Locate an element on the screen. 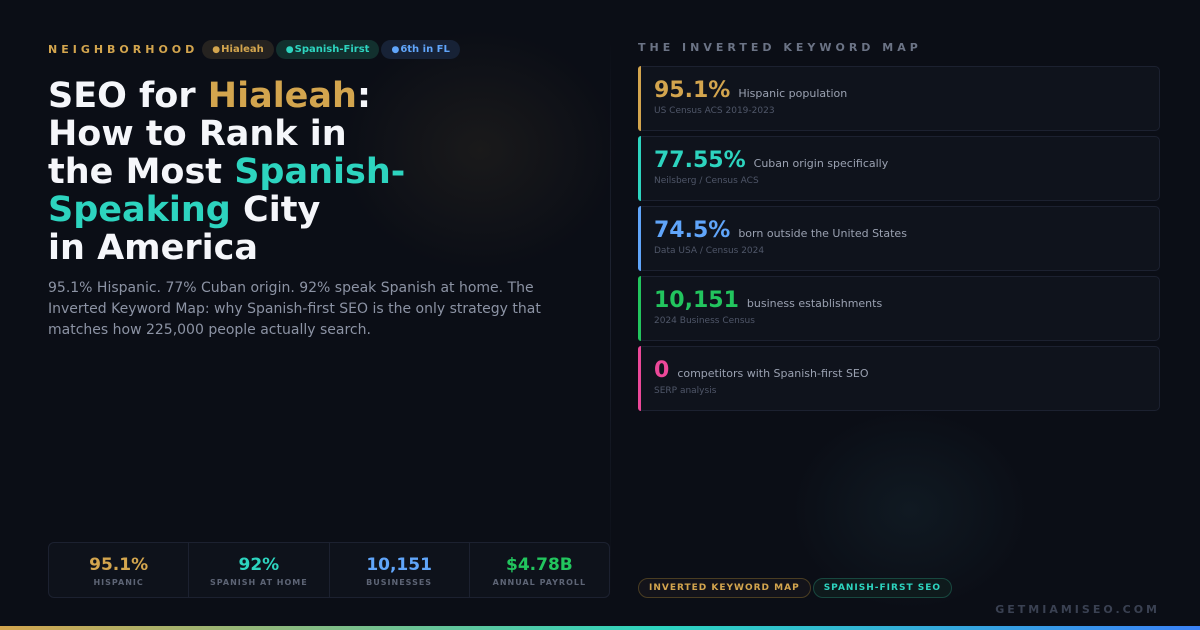 The height and width of the screenshot is (630, 1200). stat-hispanic: 95.1% HISPANIC is located at coordinates (119, 570).